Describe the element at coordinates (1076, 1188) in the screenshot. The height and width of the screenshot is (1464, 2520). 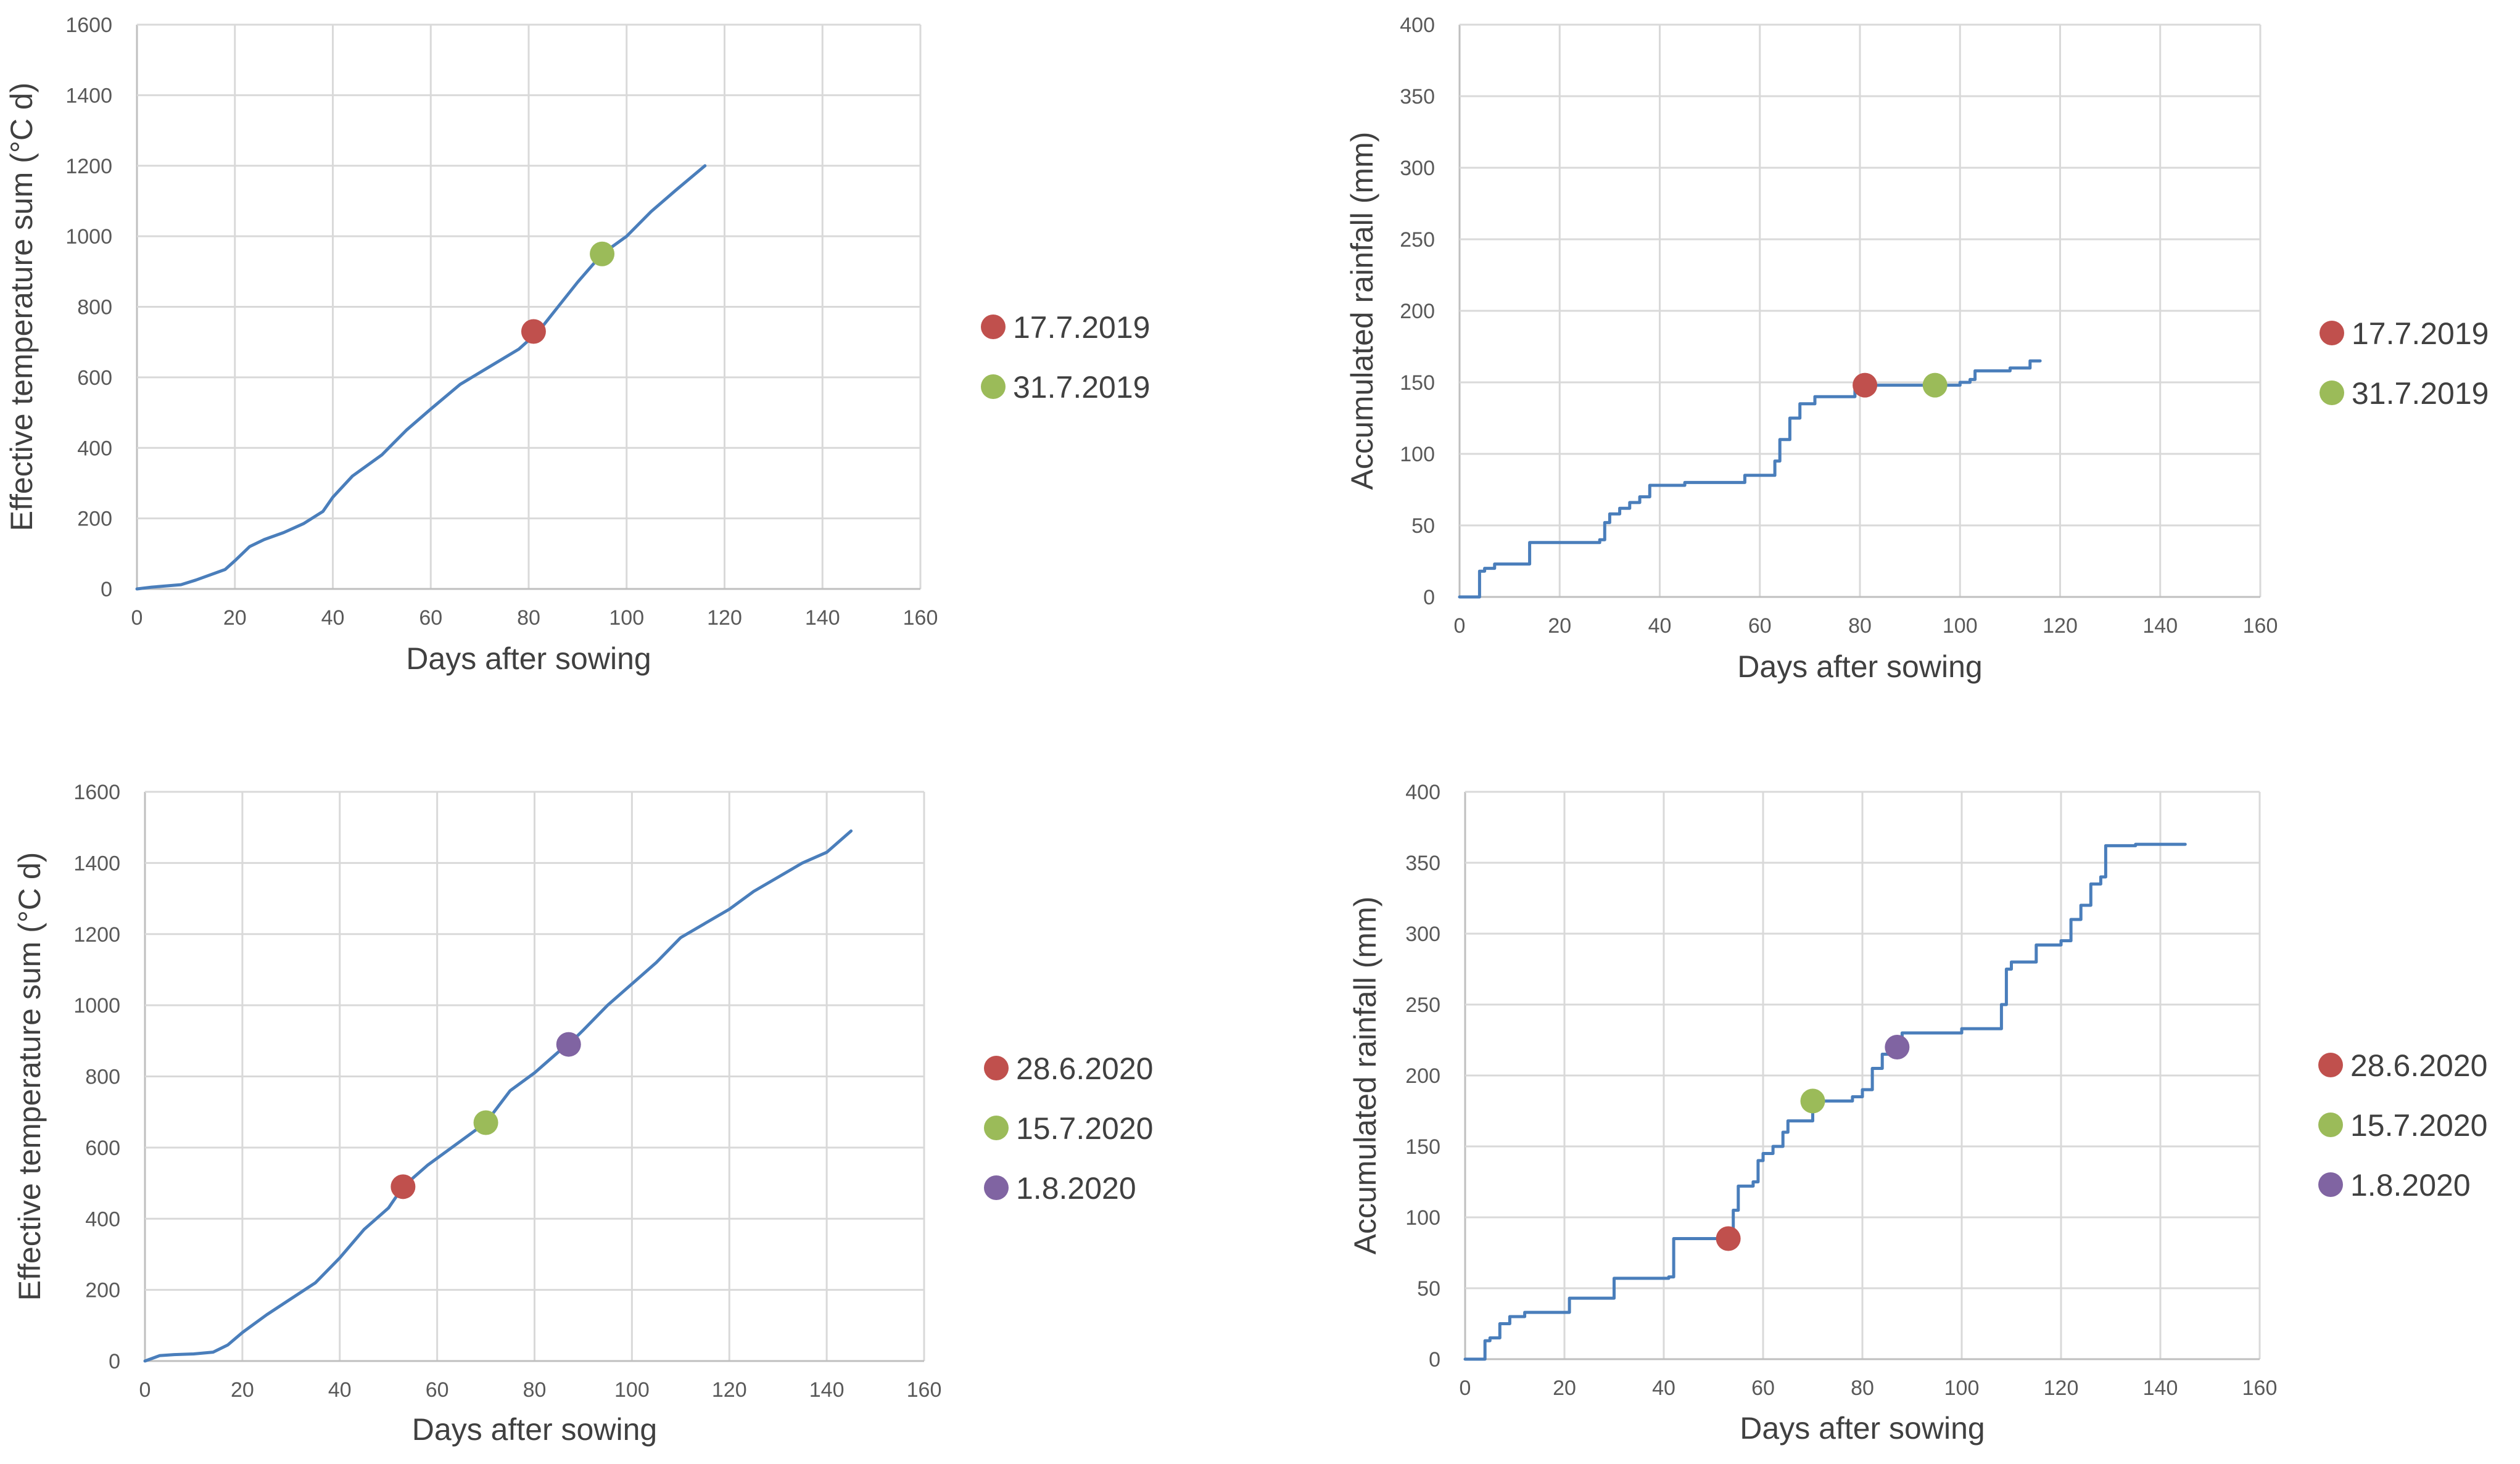
I see `legend-label: 1.8.2020` at that location.